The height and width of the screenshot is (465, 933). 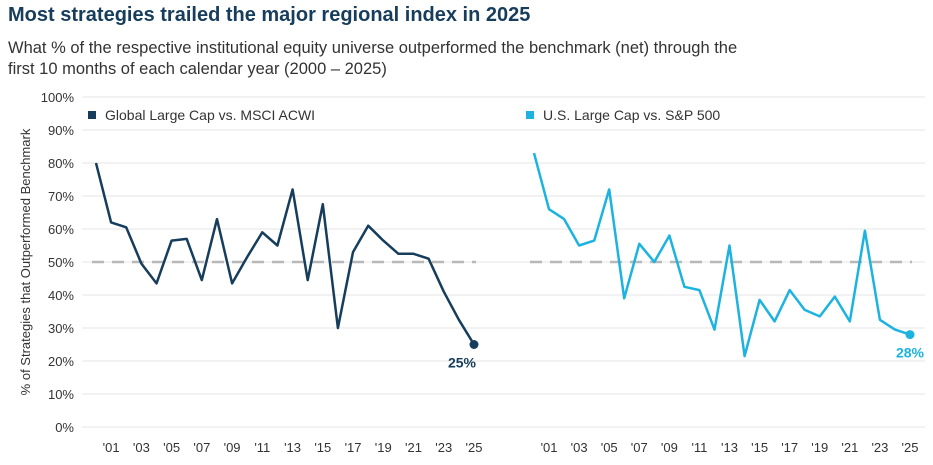 I want to click on y-tick-label: 10%, so click(x=61, y=394).